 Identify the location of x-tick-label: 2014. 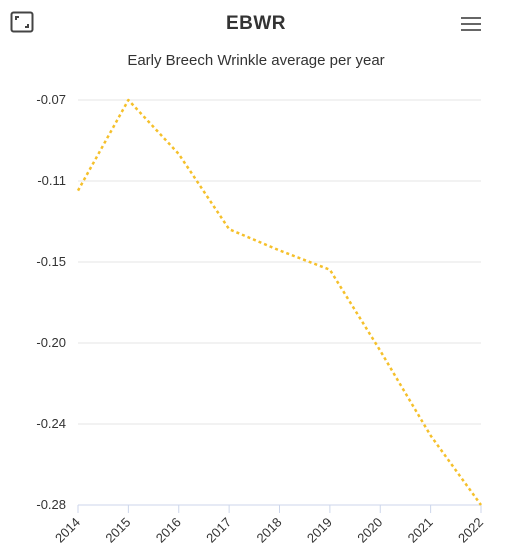
(67, 530).